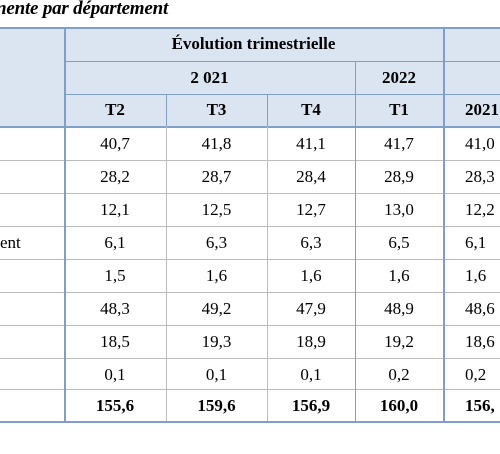  Describe the element at coordinates (399, 110) in the screenshot. I see `header-quarter-t1: T1` at that location.